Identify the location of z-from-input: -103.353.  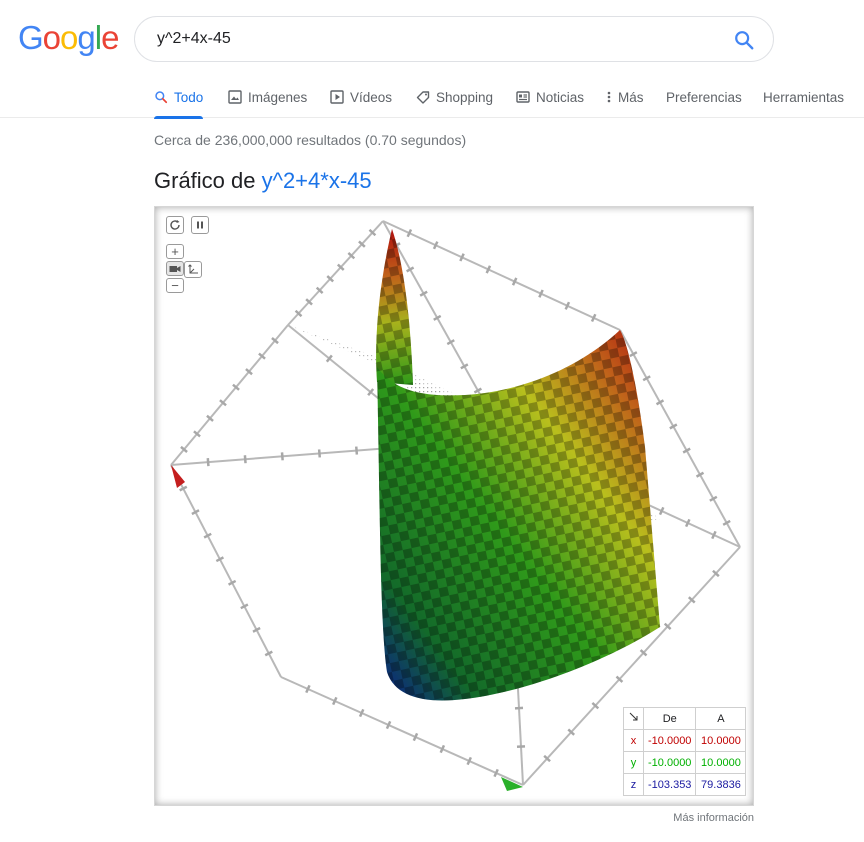
(669, 784).